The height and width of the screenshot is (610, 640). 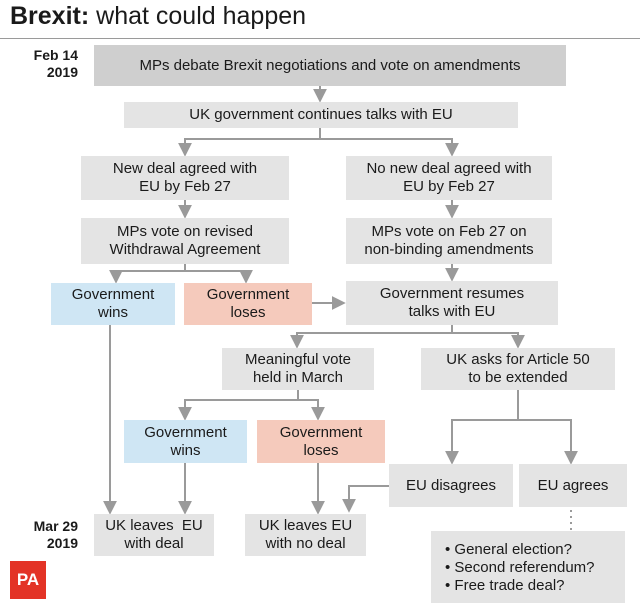 What do you see at coordinates (451, 485) in the screenshot?
I see `box-eu-disagrees: EU disagrees` at bounding box center [451, 485].